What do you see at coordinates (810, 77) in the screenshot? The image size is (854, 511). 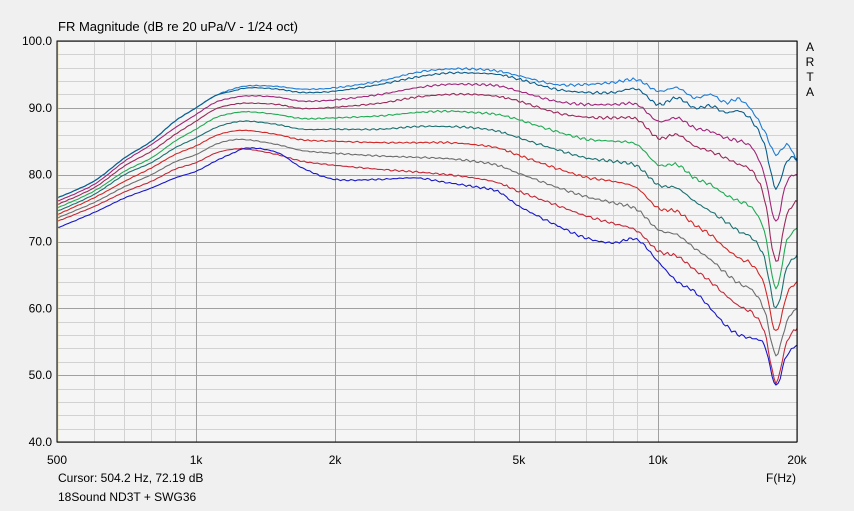 I see `brand-letter: T` at bounding box center [810, 77].